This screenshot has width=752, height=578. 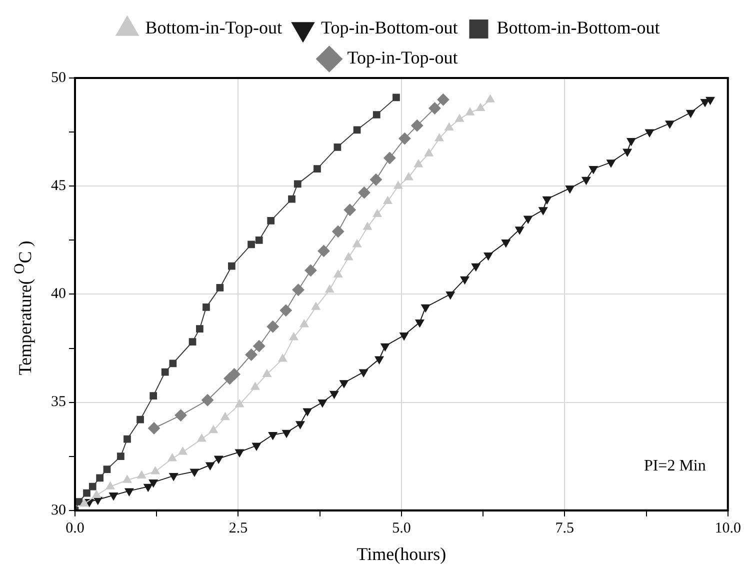 What do you see at coordinates (389, 28) in the screenshot?
I see `legend-label: Top-in-Bottom-out` at bounding box center [389, 28].